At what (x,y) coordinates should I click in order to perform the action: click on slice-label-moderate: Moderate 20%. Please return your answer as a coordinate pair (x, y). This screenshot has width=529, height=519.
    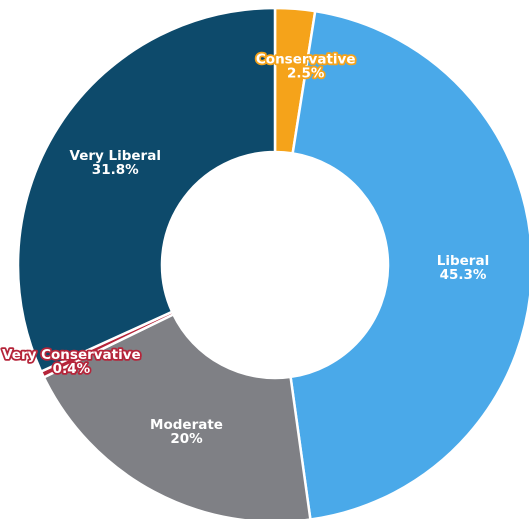
    Looking at the image, I should click on (186, 432).